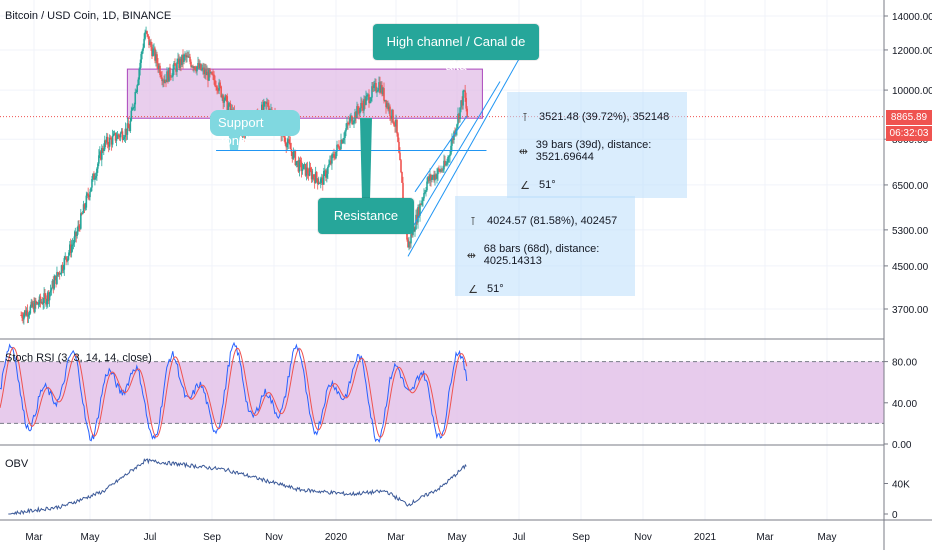  Describe the element at coordinates (525, 185) in the screenshot. I see `angle-icon: ∠` at that location.